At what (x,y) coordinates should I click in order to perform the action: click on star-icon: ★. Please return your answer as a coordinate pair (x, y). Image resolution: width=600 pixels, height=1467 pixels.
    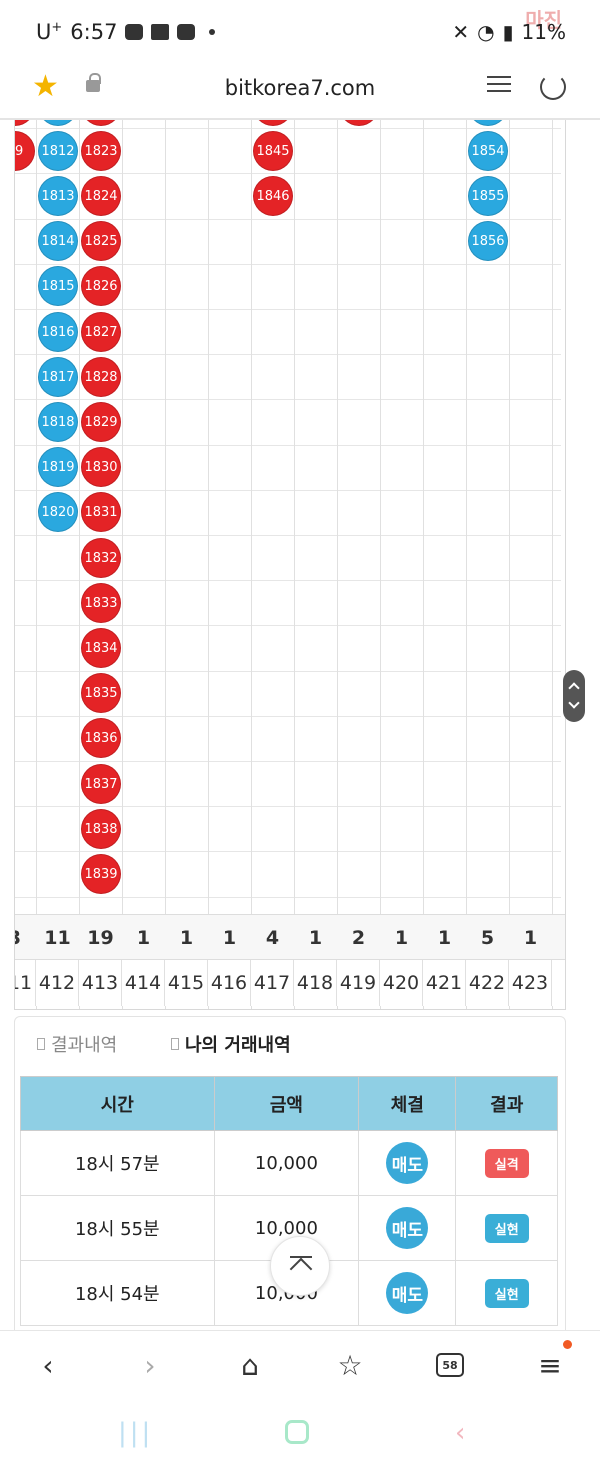
    Looking at the image, I should click on (45, 86).